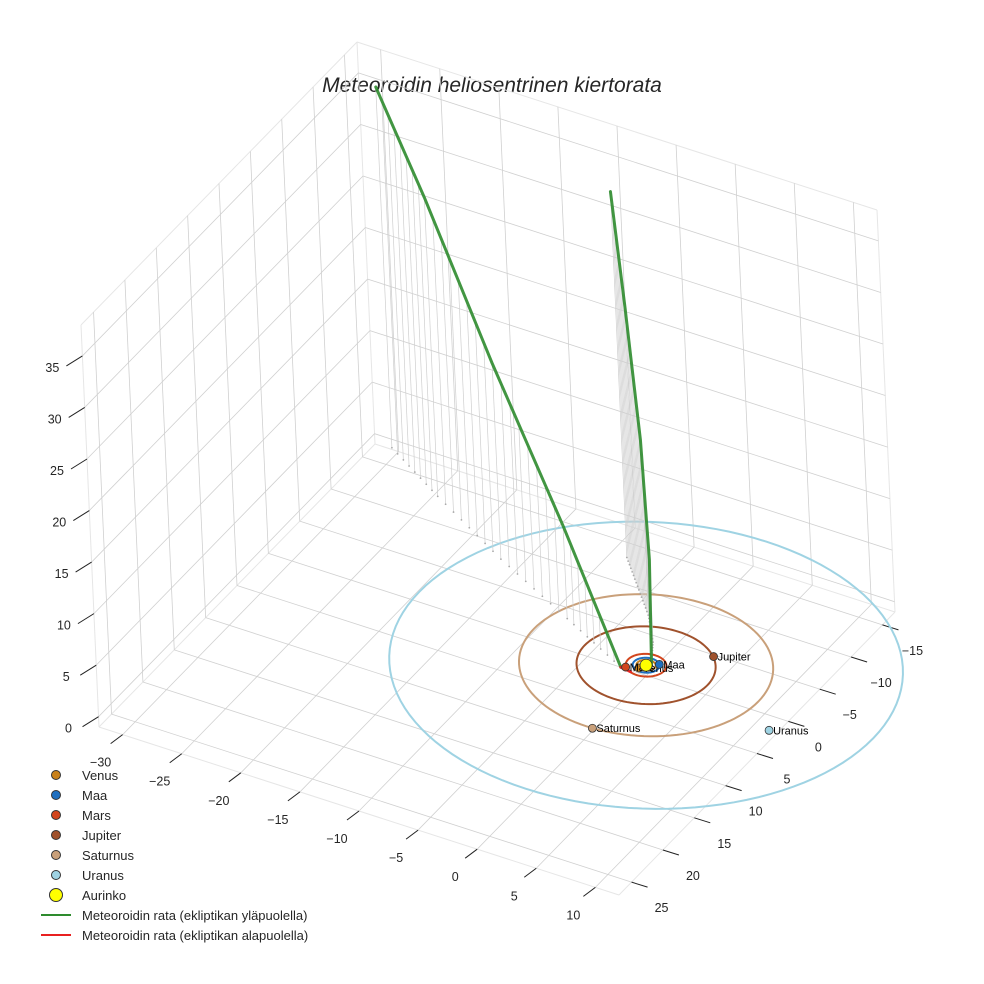 This screenshot has width=984, height=984. I want to click on legend-label: Uranus, so click(103, 875).